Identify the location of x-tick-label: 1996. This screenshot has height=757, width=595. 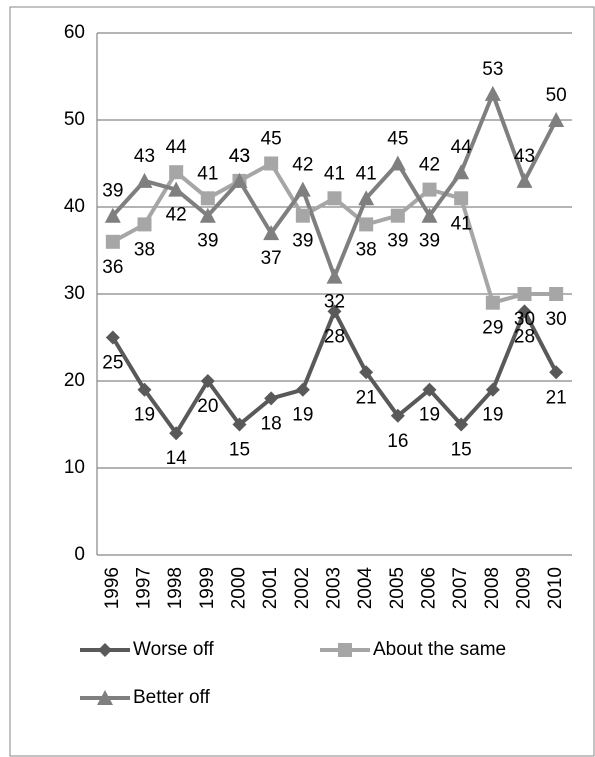
(112, 588).